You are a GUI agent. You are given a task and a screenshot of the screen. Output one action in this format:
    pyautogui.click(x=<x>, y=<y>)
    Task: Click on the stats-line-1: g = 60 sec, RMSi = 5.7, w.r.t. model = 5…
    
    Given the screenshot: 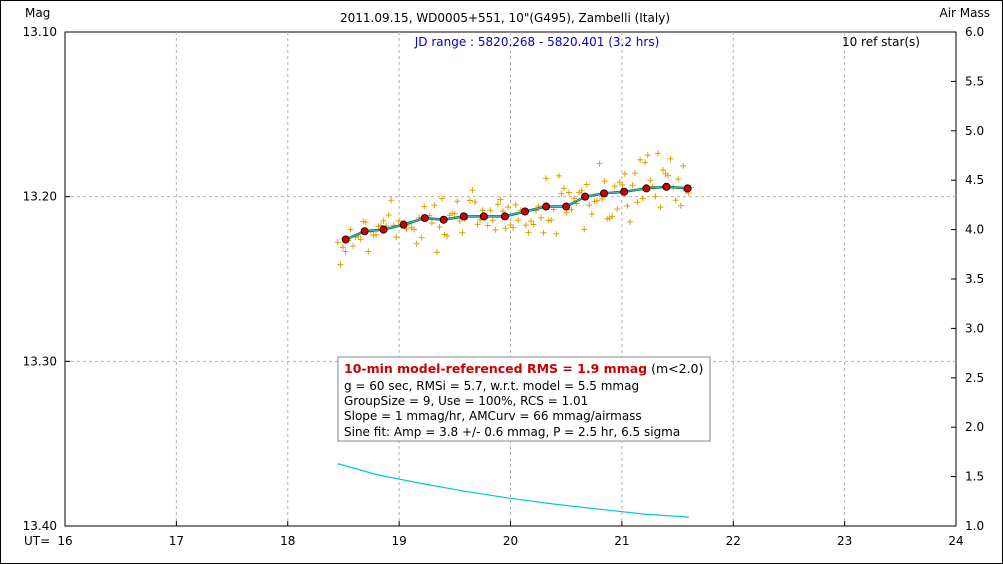 What is the action you would take?
    pyautogui.click(x=491, y=386)
    